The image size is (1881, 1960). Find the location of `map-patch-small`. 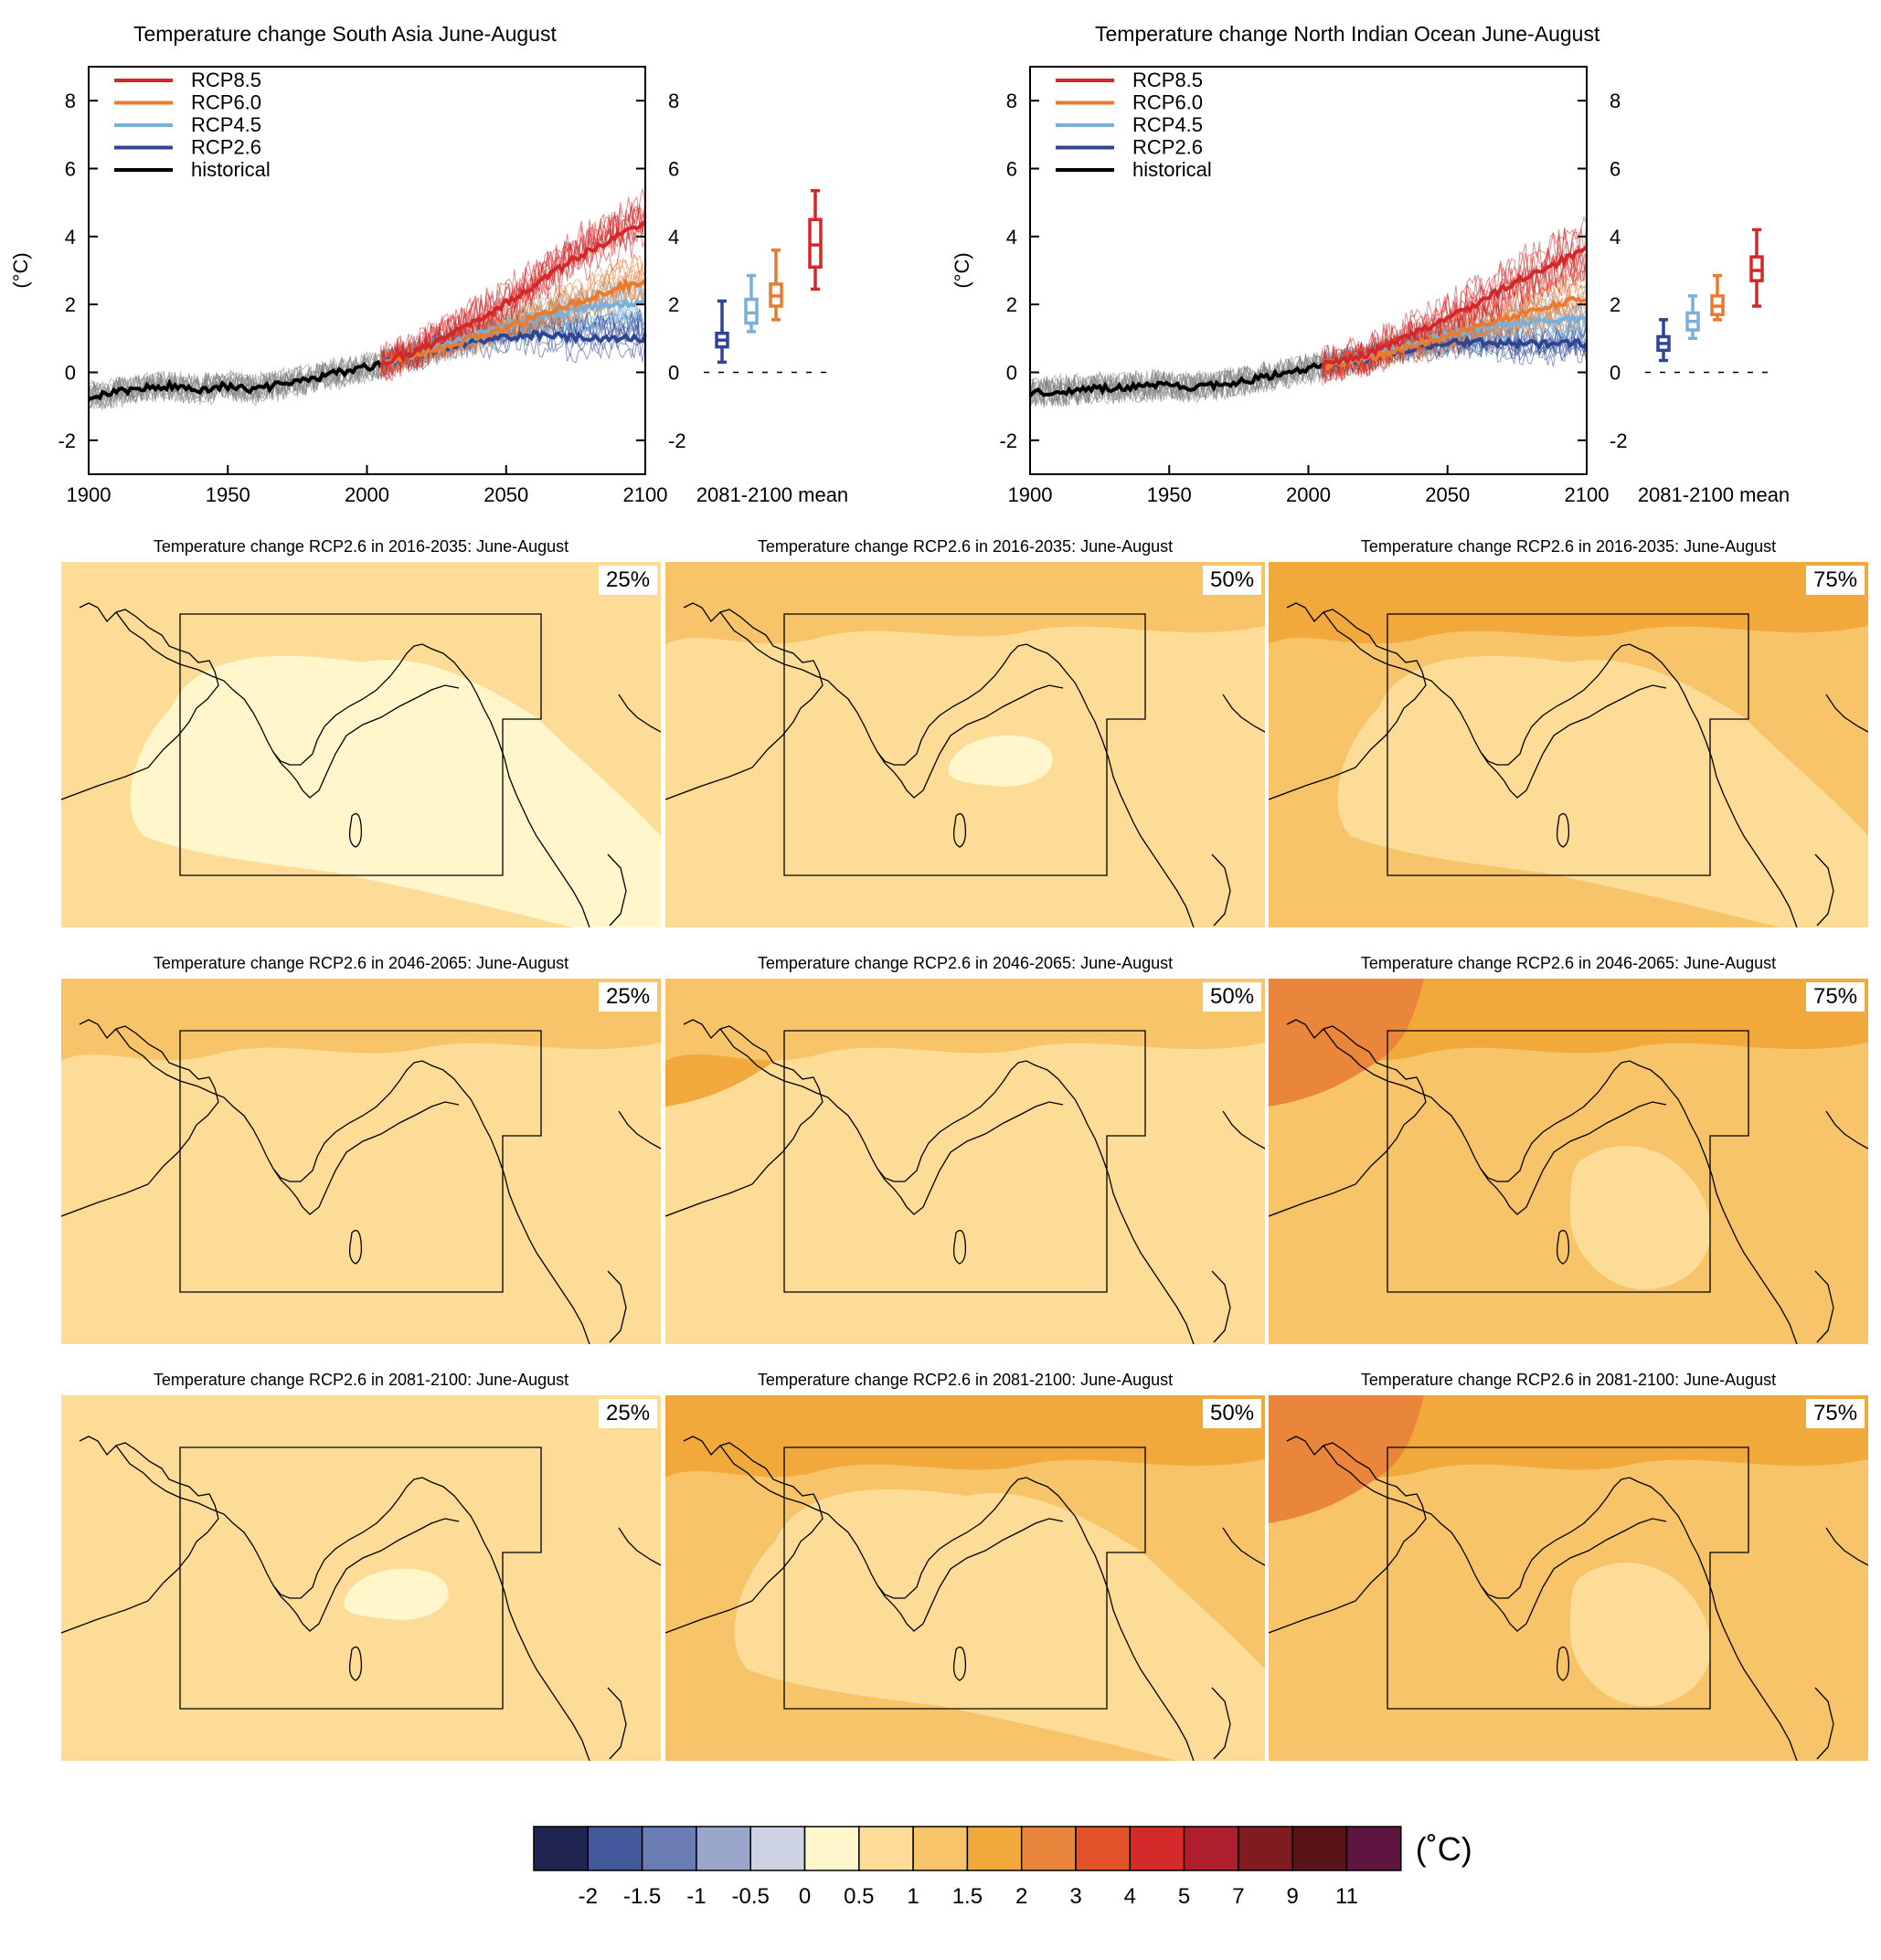

map-patch-small is located at coordinates (1000, 761).